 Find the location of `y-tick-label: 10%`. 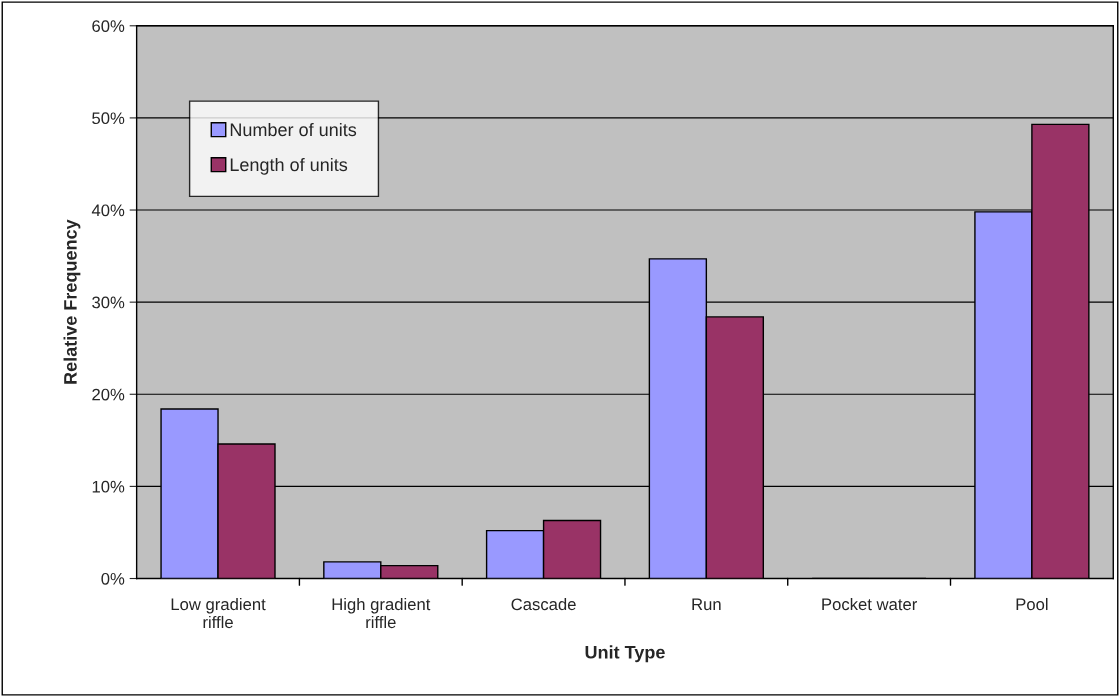

y-tick-label: 10% is located at coordinates (108, 486).